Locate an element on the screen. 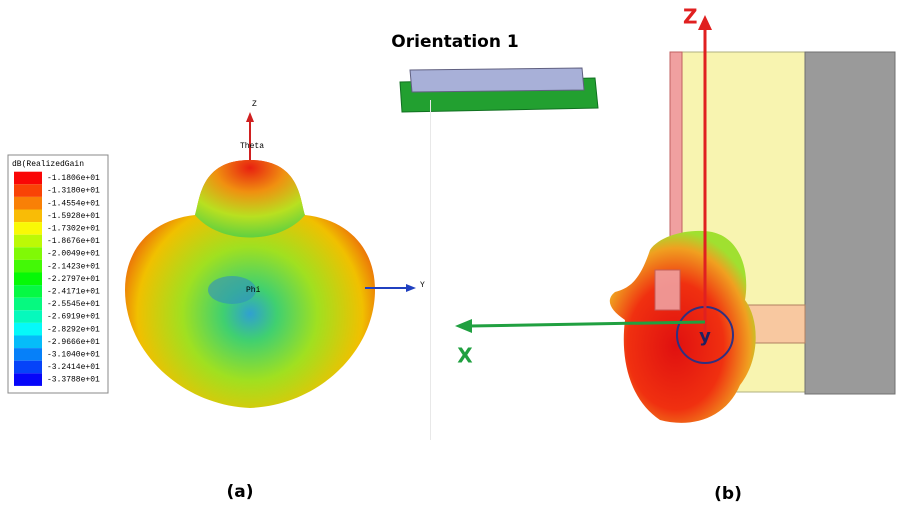  gain-surface is located at coordinates (682, 326).